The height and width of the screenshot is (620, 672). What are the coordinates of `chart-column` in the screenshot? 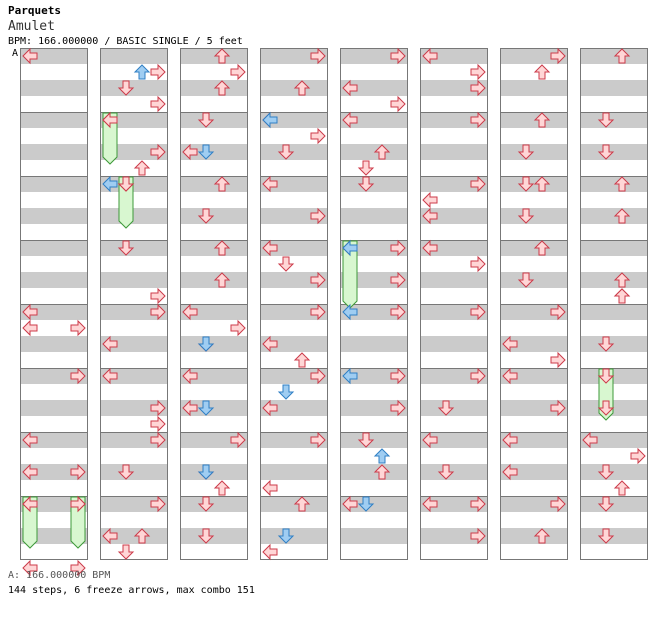 It's located at (614, 304).